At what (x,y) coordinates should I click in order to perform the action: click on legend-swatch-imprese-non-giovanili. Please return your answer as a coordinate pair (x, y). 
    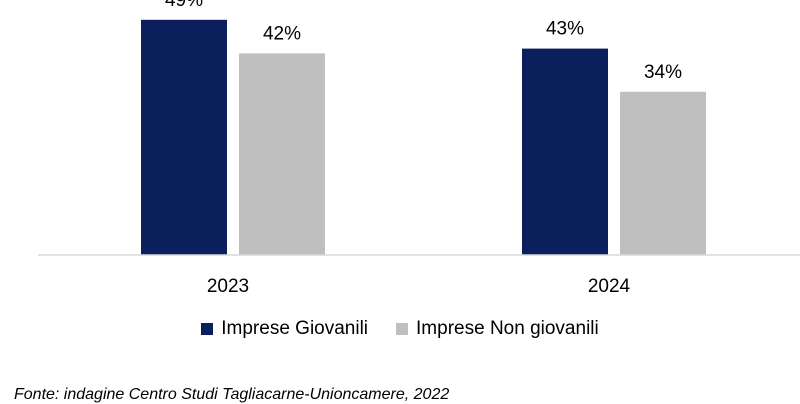
    Looking at the image, I should click on (402, 329).